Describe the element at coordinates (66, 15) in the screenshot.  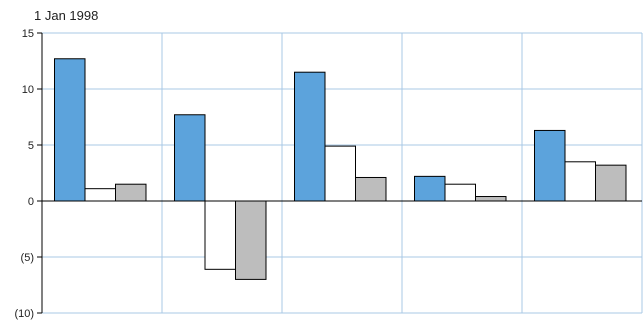
I see `chart-title: 1 Jan 1998` at that location.